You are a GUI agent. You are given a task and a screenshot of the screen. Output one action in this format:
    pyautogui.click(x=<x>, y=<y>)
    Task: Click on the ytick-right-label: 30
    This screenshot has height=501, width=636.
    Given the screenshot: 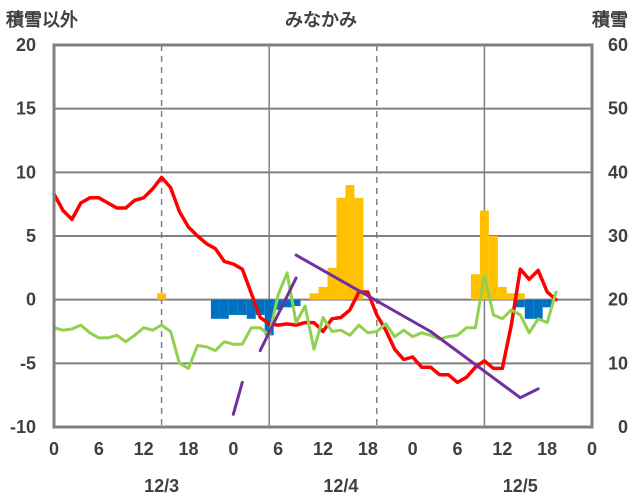 What is the action you would take?
    pyautogui.click(x=618, y=236)
    